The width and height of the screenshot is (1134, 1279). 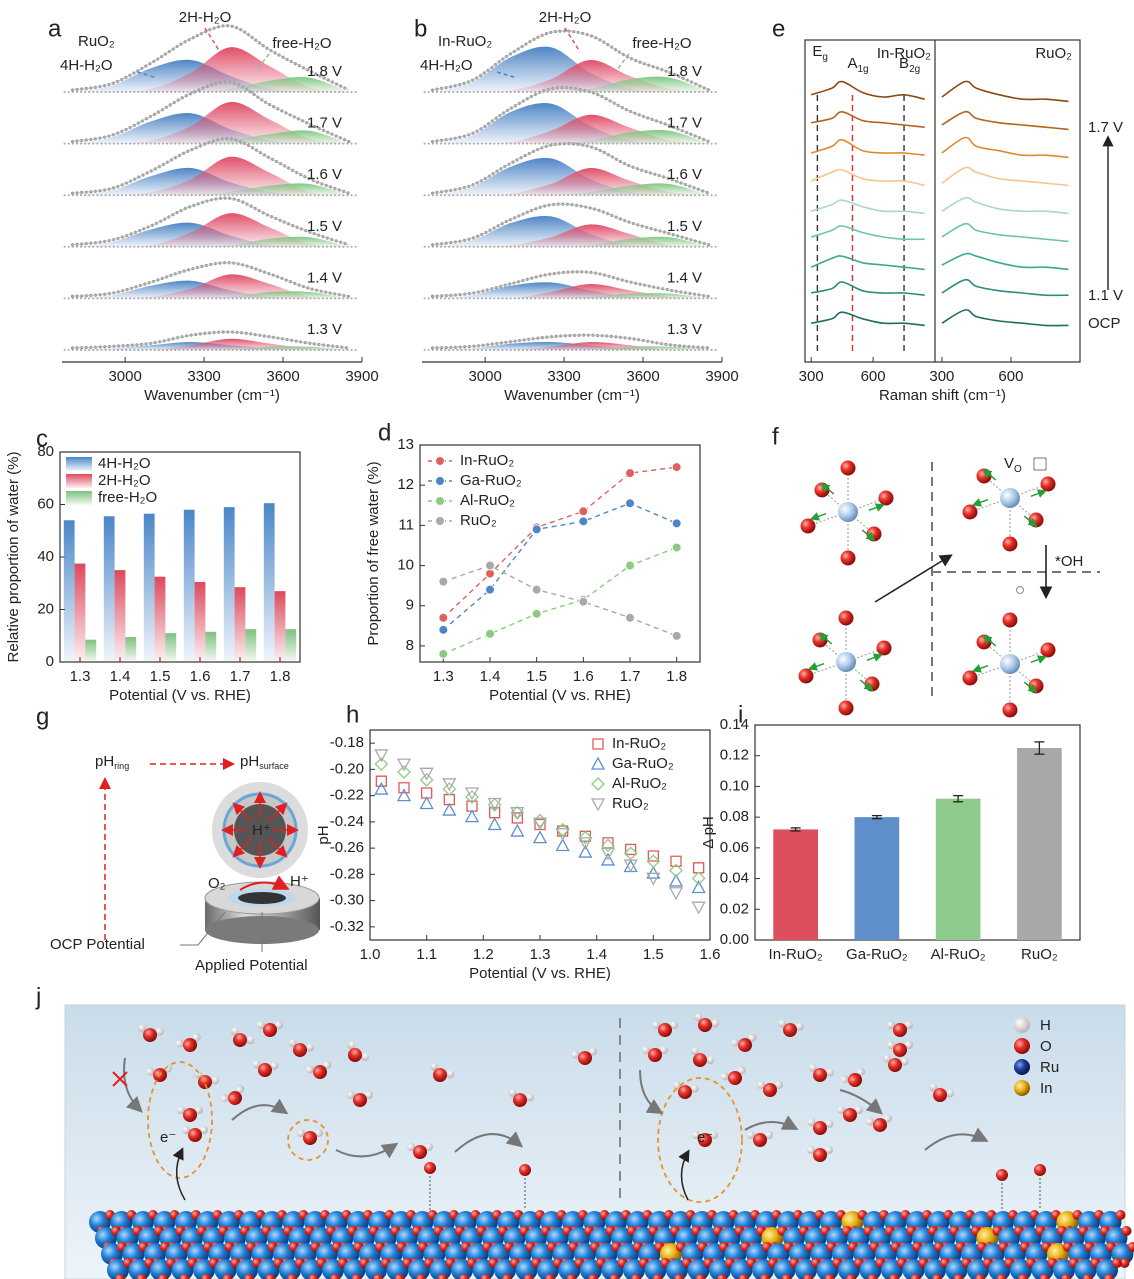 What do you see at coordinates (909, 65) in the screenshot?
I see `peak-label: B2g` at bounding box center [909, 65].